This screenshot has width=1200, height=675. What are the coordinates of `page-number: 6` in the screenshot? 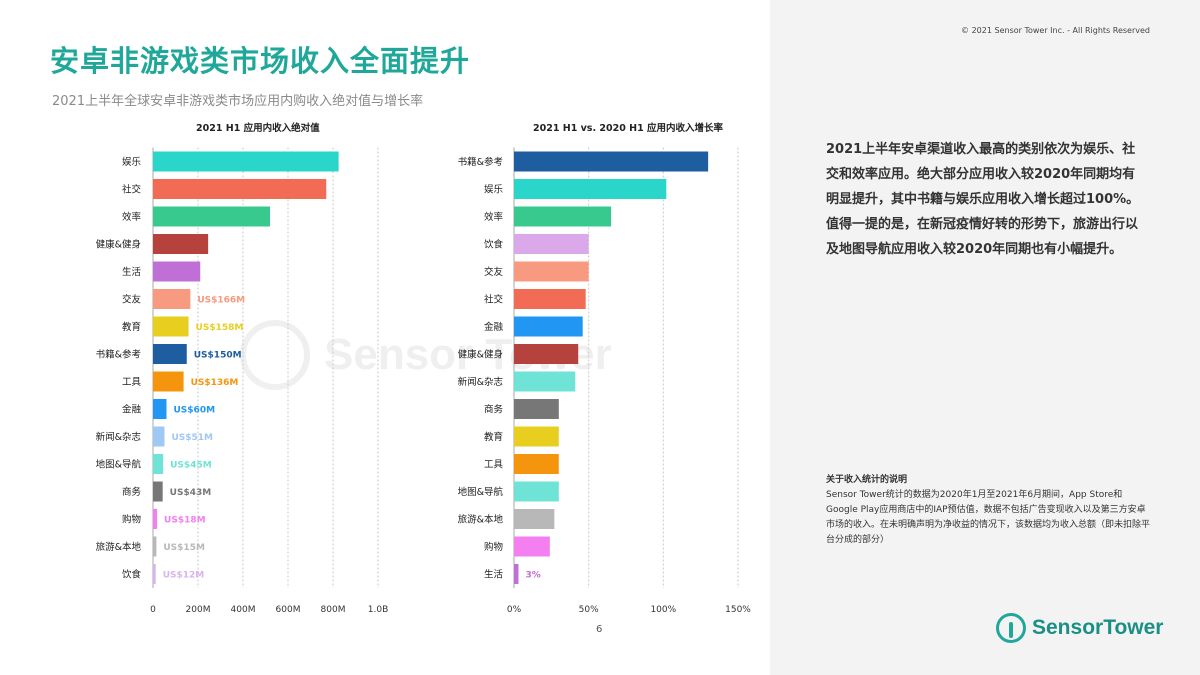 It's located at (599, 629).